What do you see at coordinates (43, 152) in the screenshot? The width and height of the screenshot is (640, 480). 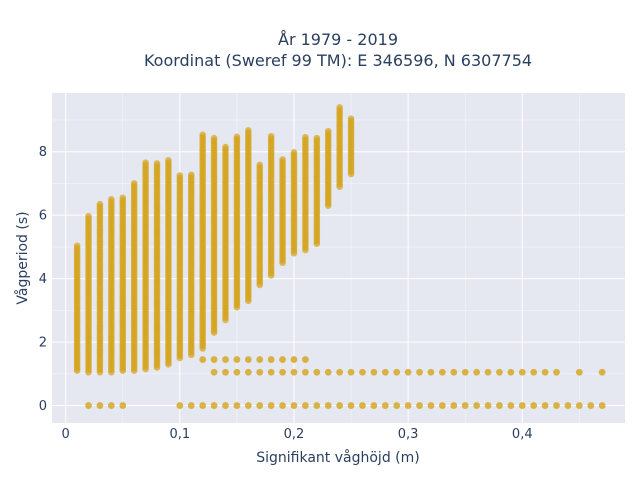 I see `y-tick-label: 8` at bounding box center [43, 152].